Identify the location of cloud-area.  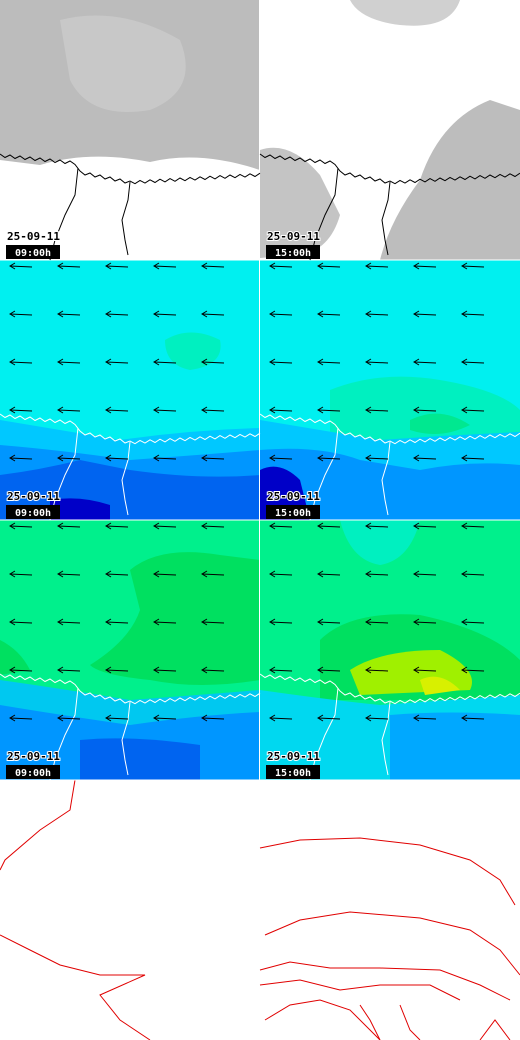
(450, 180).